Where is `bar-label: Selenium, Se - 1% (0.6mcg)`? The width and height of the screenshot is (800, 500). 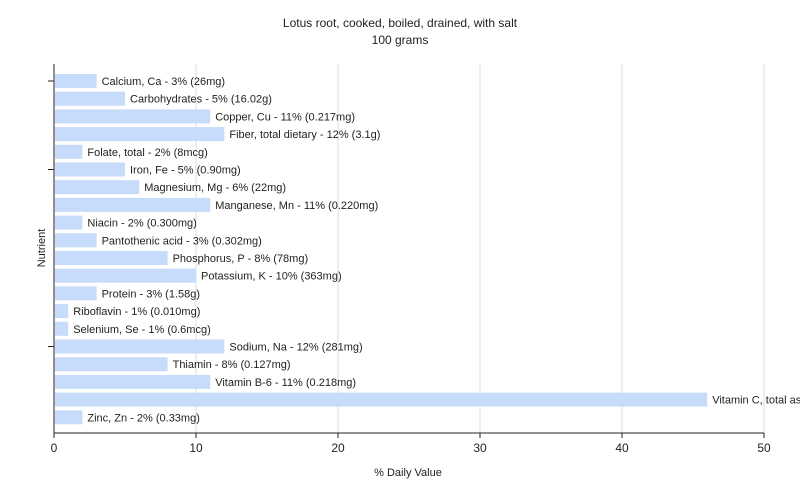
bar-label: Selenium, Se - 1% (0.6mcg) is located at coordinates (142, 330).